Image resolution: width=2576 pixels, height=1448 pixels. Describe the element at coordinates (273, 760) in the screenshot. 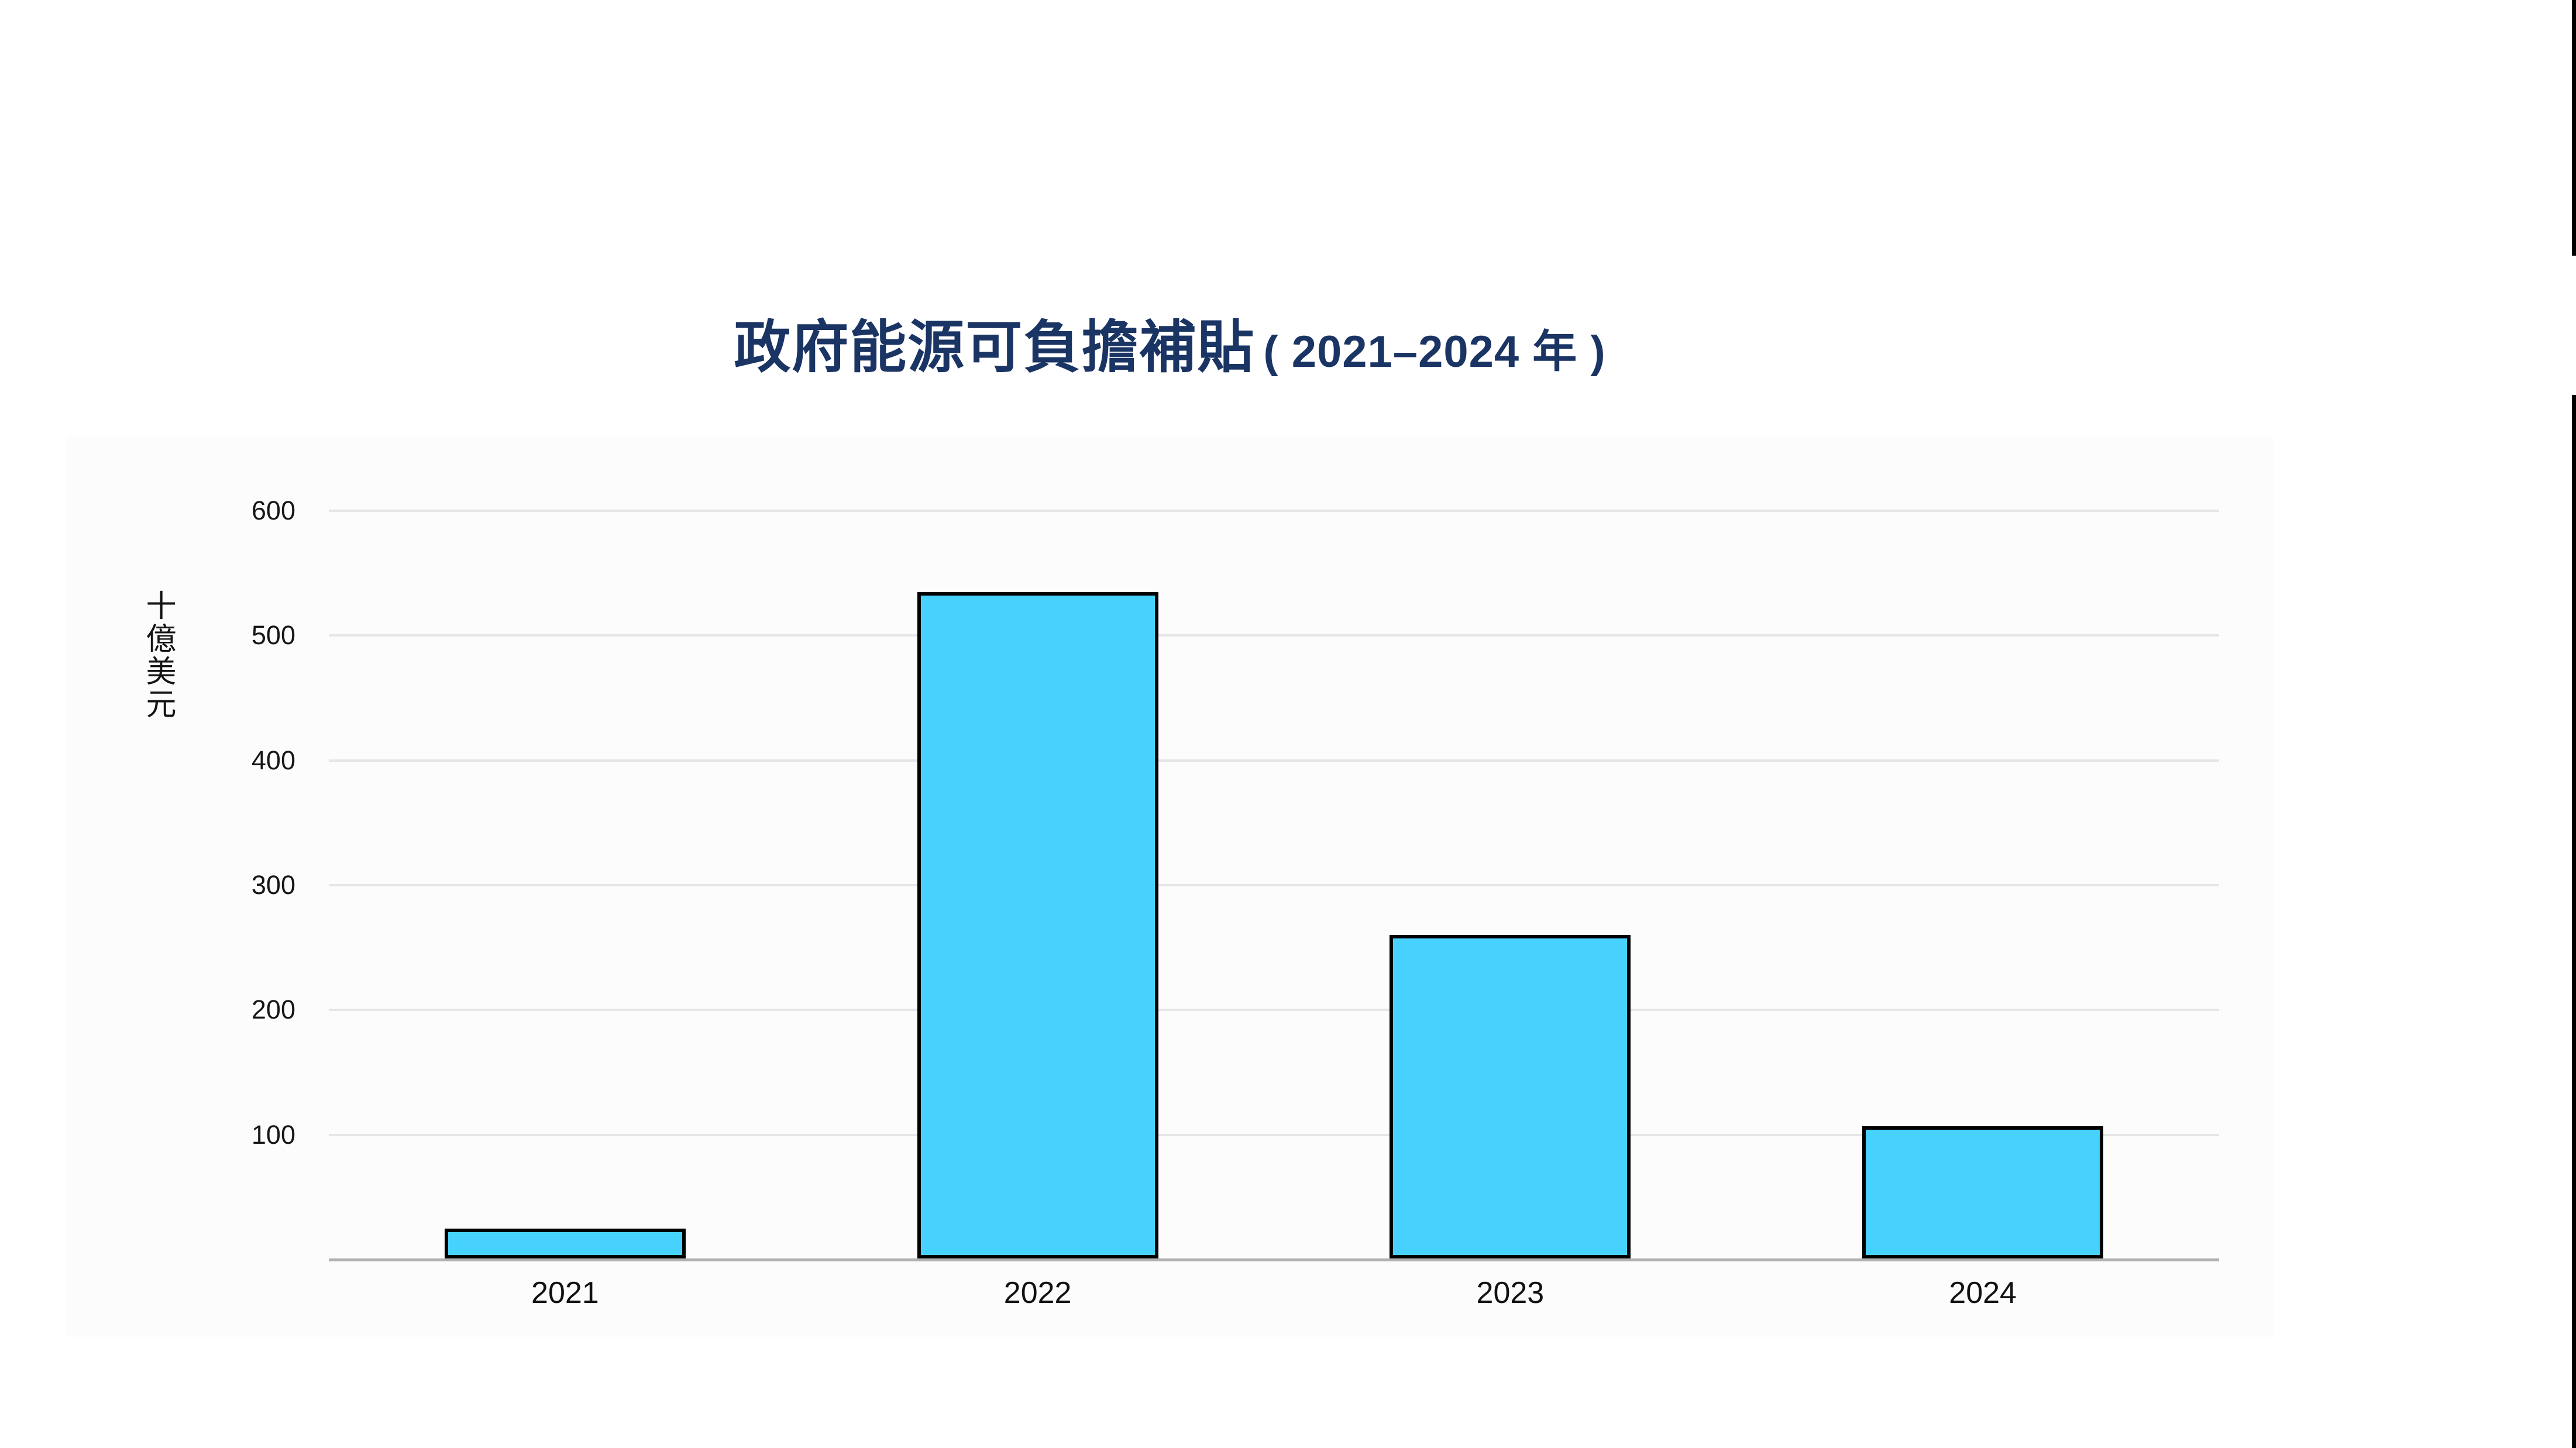

I see `y-tick-label-400: 400` at that location.